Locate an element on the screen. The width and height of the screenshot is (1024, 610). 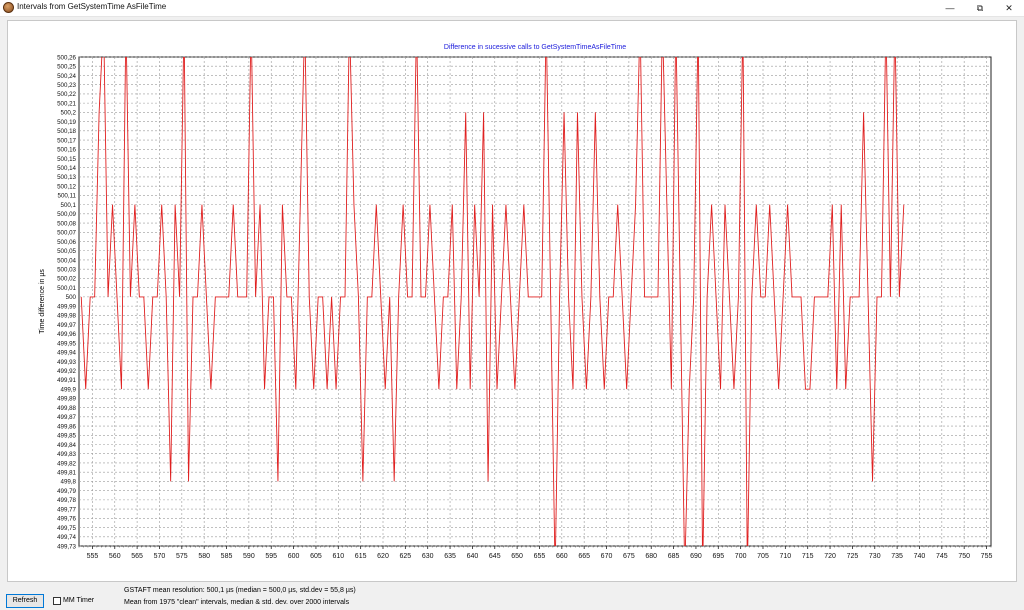
x-tick-label: 695 is located at coordinates (718, 556).